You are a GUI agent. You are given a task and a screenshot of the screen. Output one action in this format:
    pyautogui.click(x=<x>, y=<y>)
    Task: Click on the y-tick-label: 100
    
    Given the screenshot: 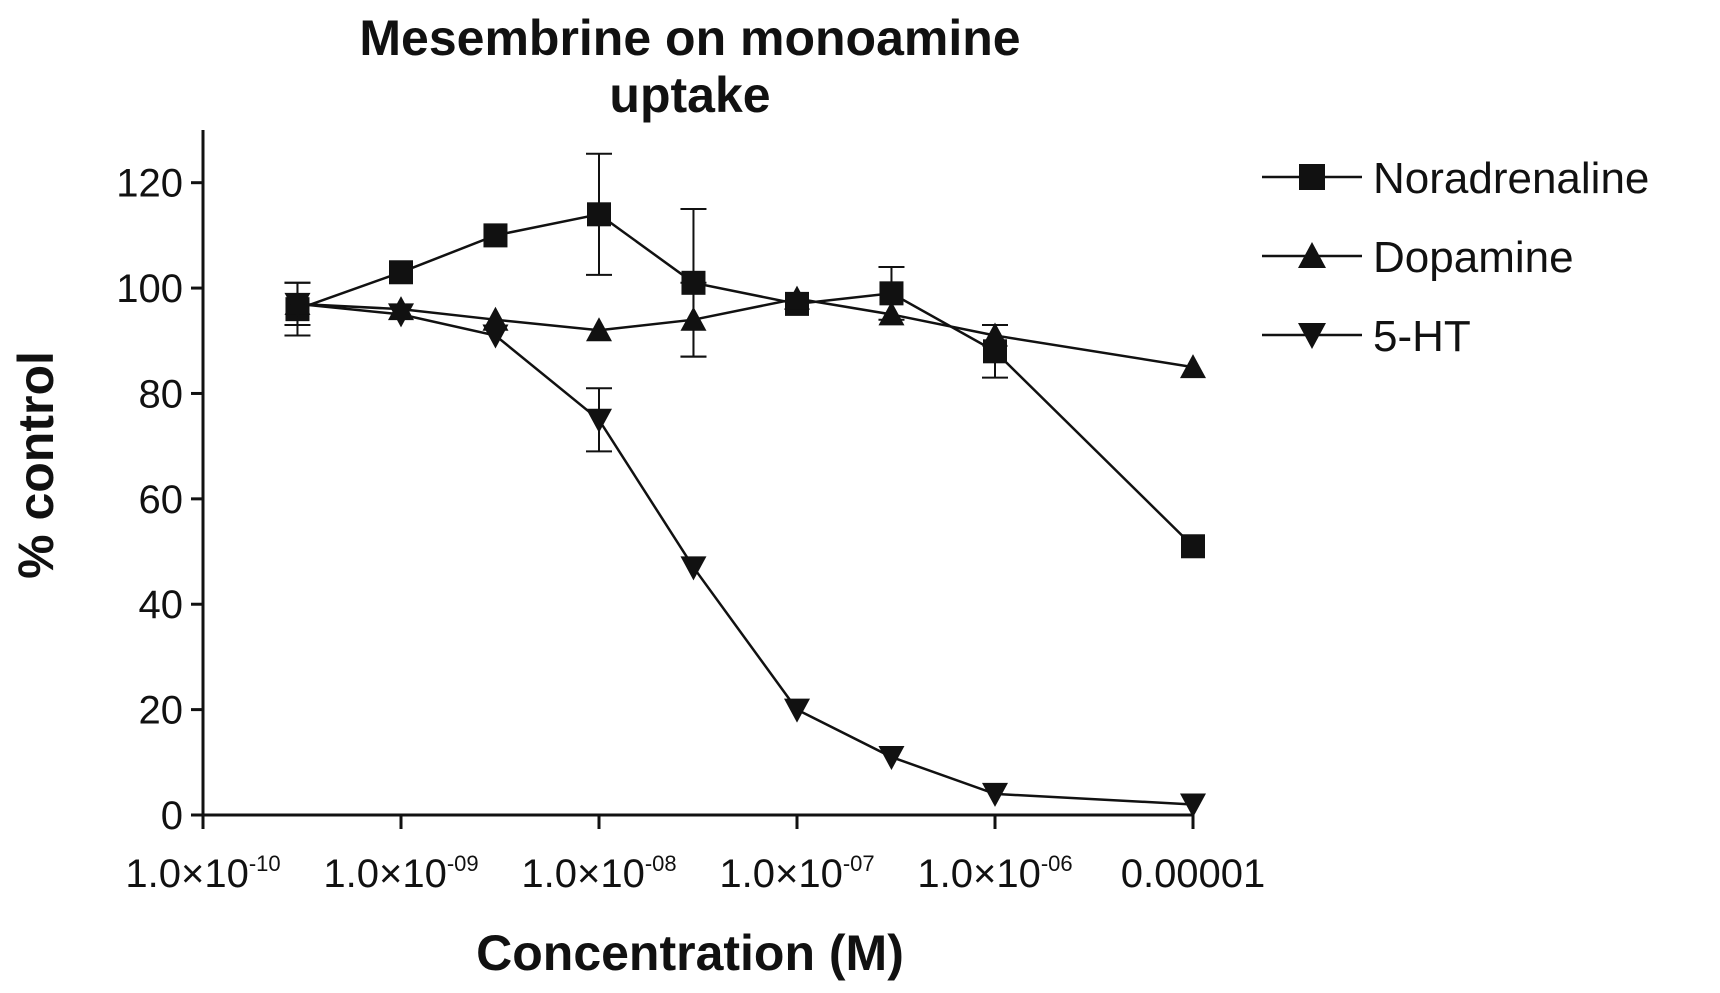 What is the action you would take?
    pyautogui.click(x=149, y=289)
    